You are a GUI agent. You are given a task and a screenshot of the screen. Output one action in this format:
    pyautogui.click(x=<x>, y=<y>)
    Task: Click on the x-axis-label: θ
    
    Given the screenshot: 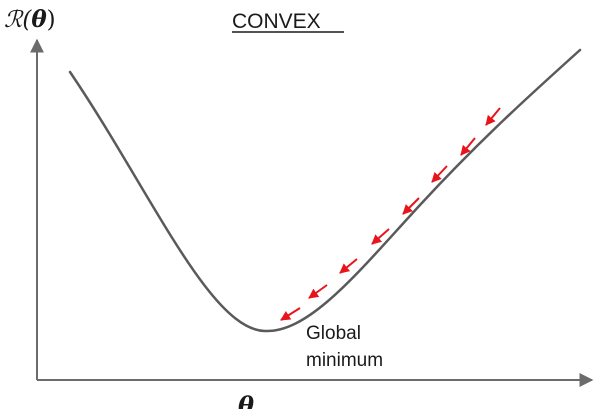 What is the action you would take?
    pyautogui.click(x=246, y=400)
    